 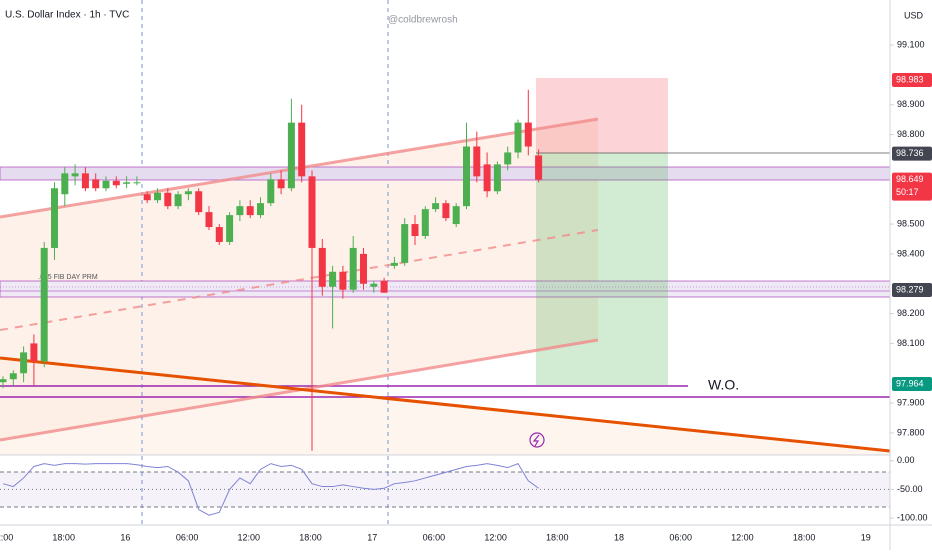 What do you see at coordinates (911, 104) in the screenshot?
I see `y-tick-label: 98.900` at bounding box center [911, 104].